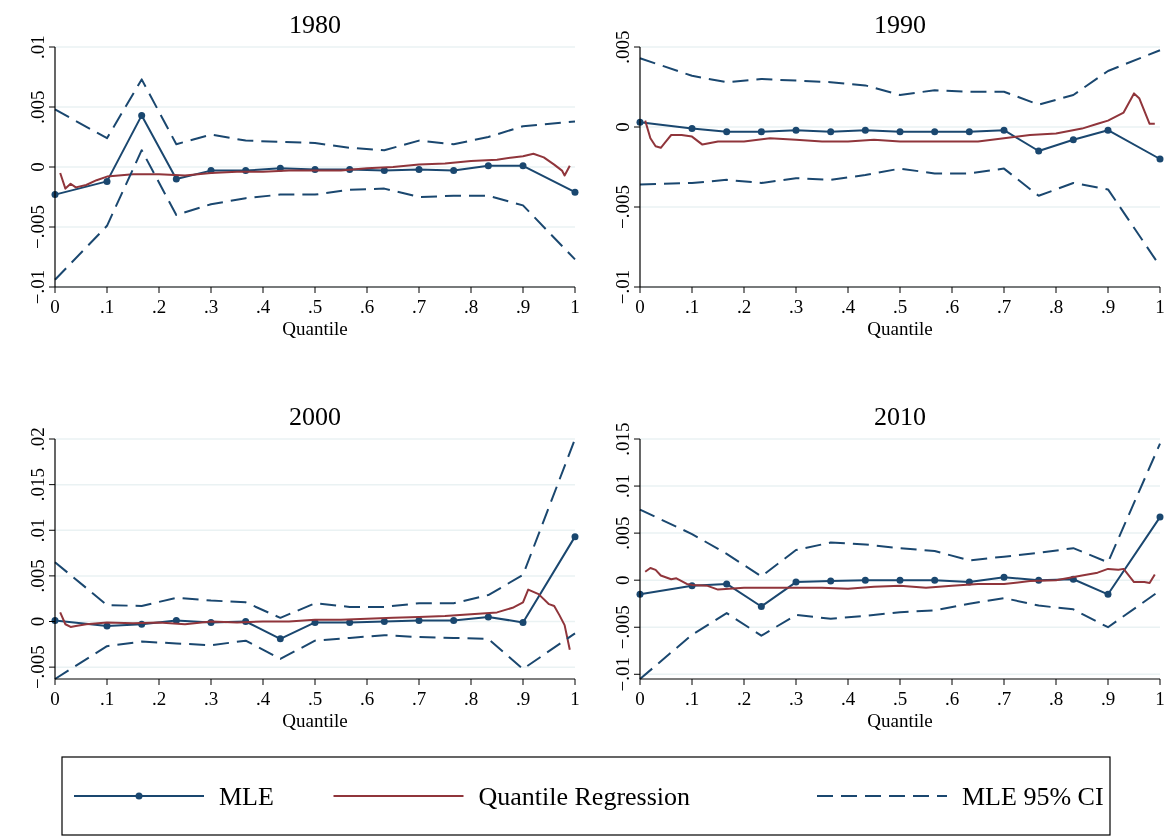 Image resolution: width=1170 pixels, height=838 pixels. What do you see at coordinates (584, 796) in the screenshot?
I see `legend-label: Quantile Regression` at bounding box center [584, 796].